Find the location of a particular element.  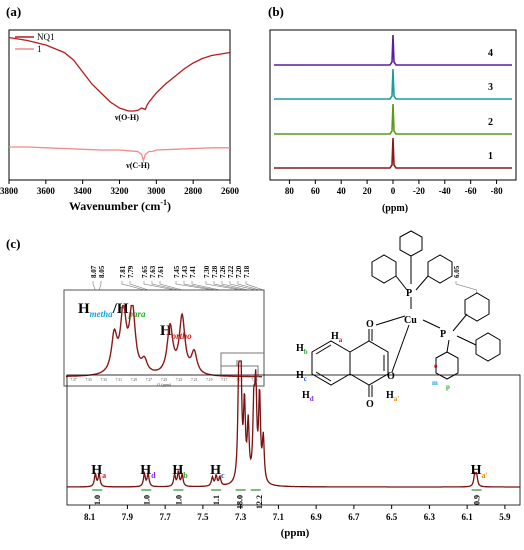

p31-xtick-label: -20 is located at coordinates (419, 191).